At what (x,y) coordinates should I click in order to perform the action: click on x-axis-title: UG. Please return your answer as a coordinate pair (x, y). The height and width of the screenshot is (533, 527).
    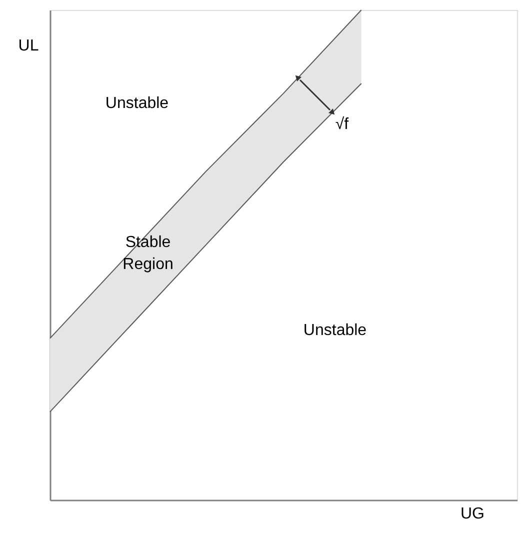
    Looking at the image, I should click on (472, 514).